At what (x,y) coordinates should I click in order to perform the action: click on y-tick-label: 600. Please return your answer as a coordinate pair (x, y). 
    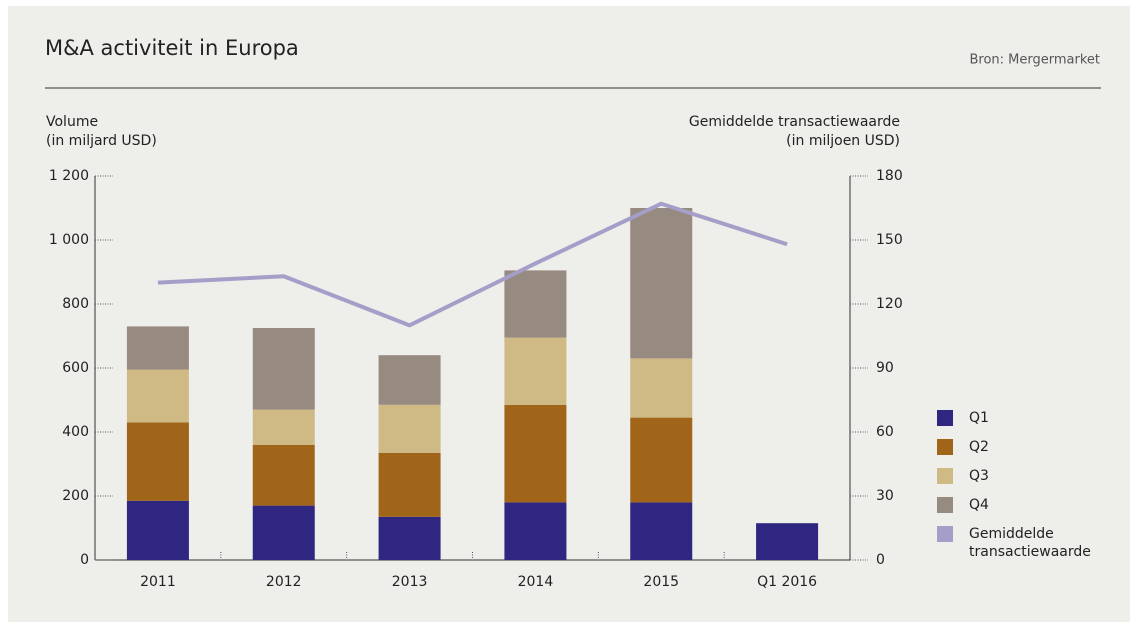
    Looking at the image, I should click on (75, 368).